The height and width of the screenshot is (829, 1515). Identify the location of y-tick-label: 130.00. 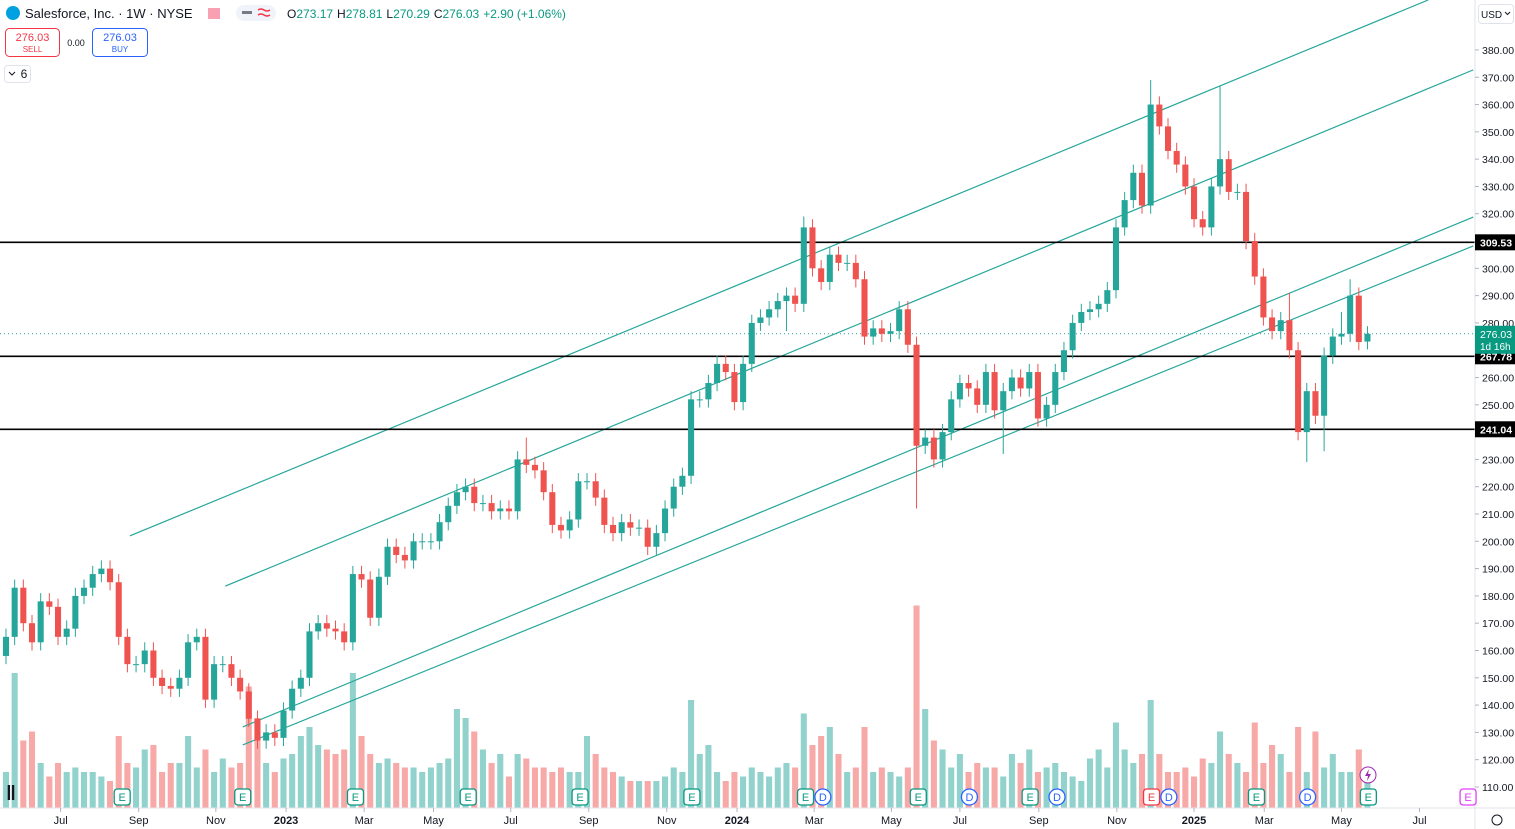
(1498, 733).